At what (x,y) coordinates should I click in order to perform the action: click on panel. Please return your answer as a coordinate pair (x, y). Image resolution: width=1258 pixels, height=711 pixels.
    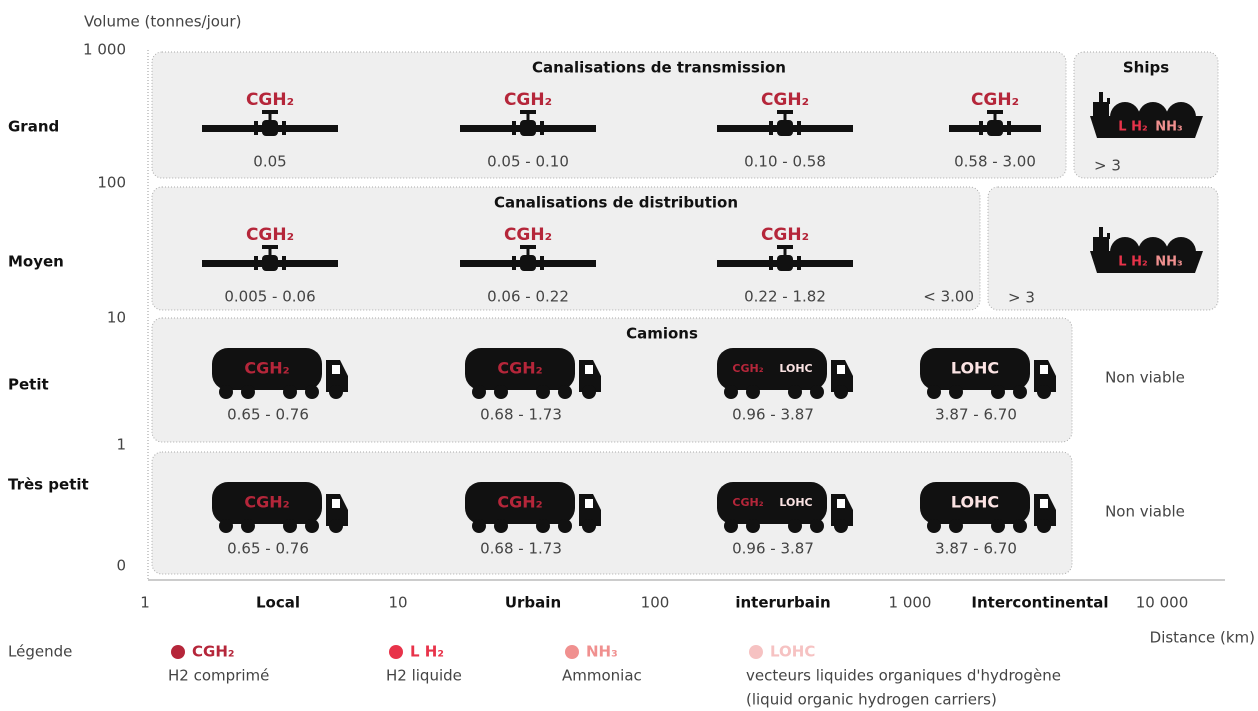
    Looking at the image, I should click on (609, 115).